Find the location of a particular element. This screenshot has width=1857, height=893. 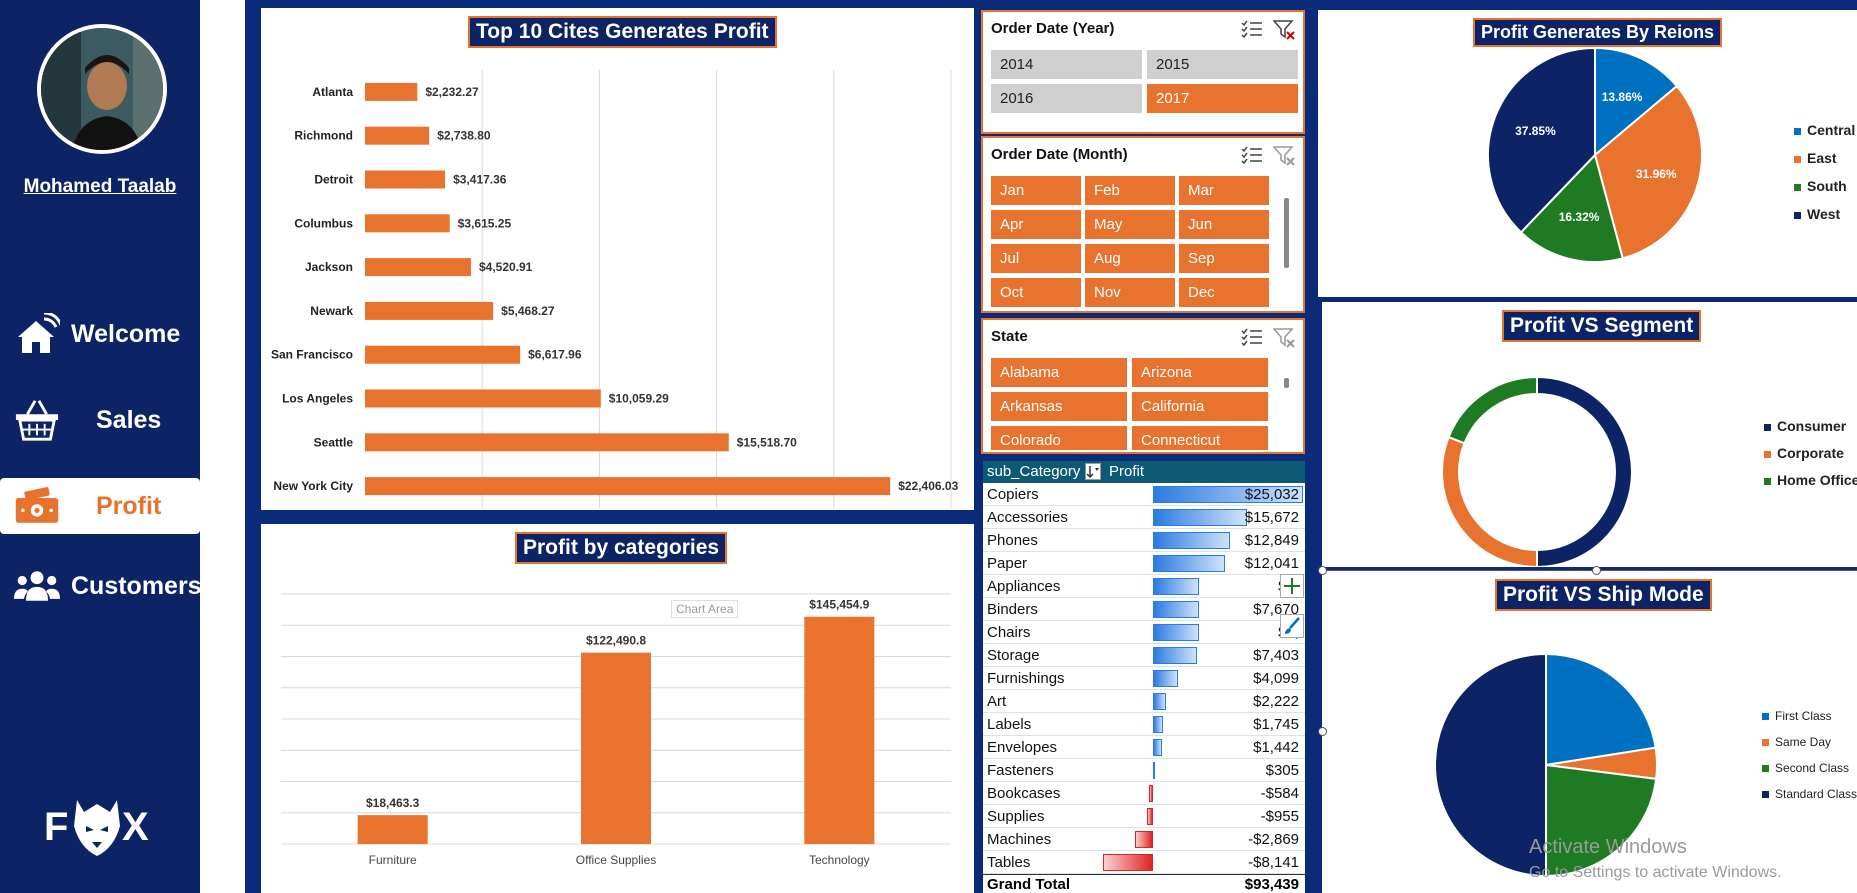

category-bar is located at coordinates (392, 829).